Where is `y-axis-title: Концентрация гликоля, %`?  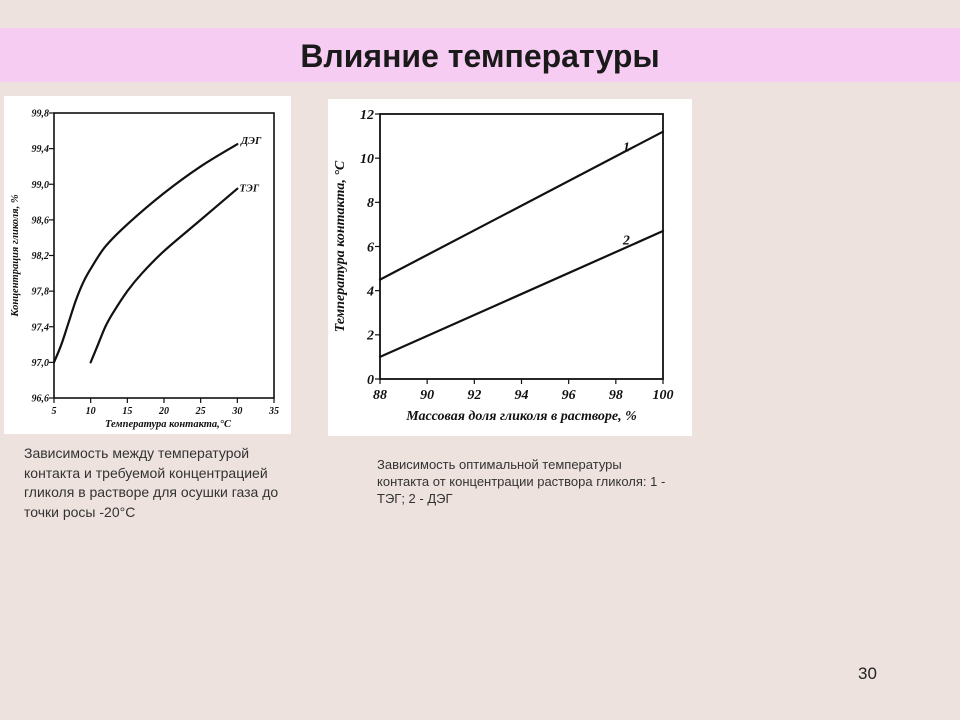
y-axis-title: Концентрация гликоля, % is located at coordinates (15, 255).